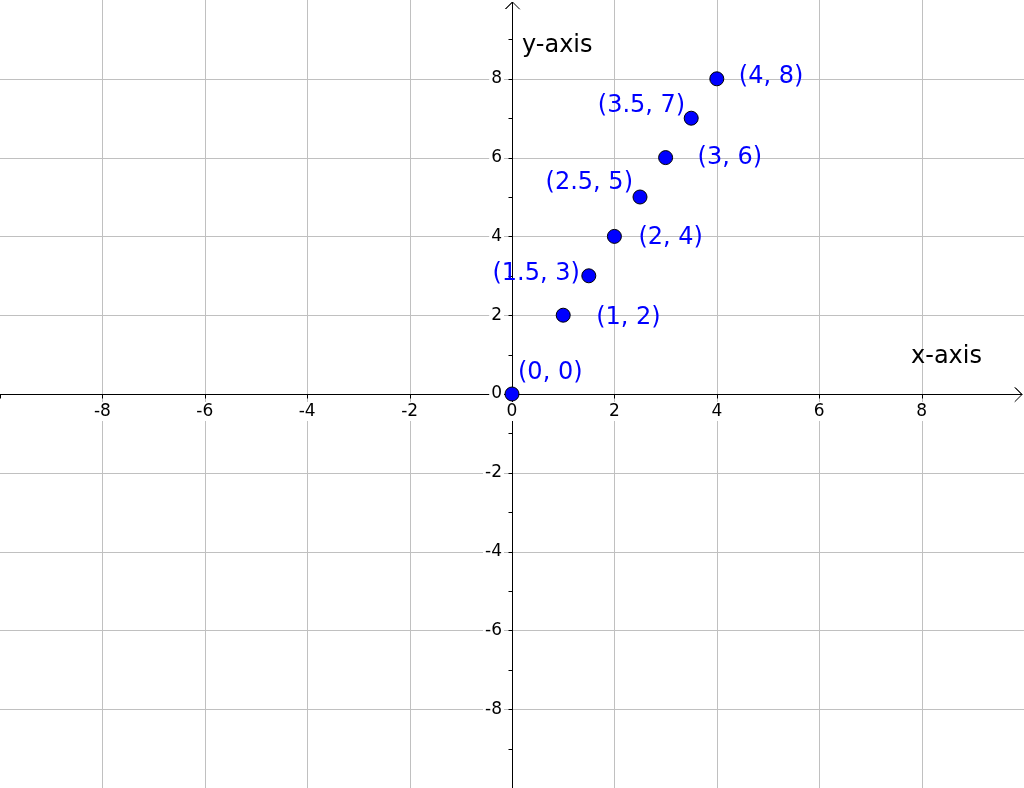  Describe the element at coordinates (102, 409) in the screenshot. I see `x-tick-label: -8` at that location.